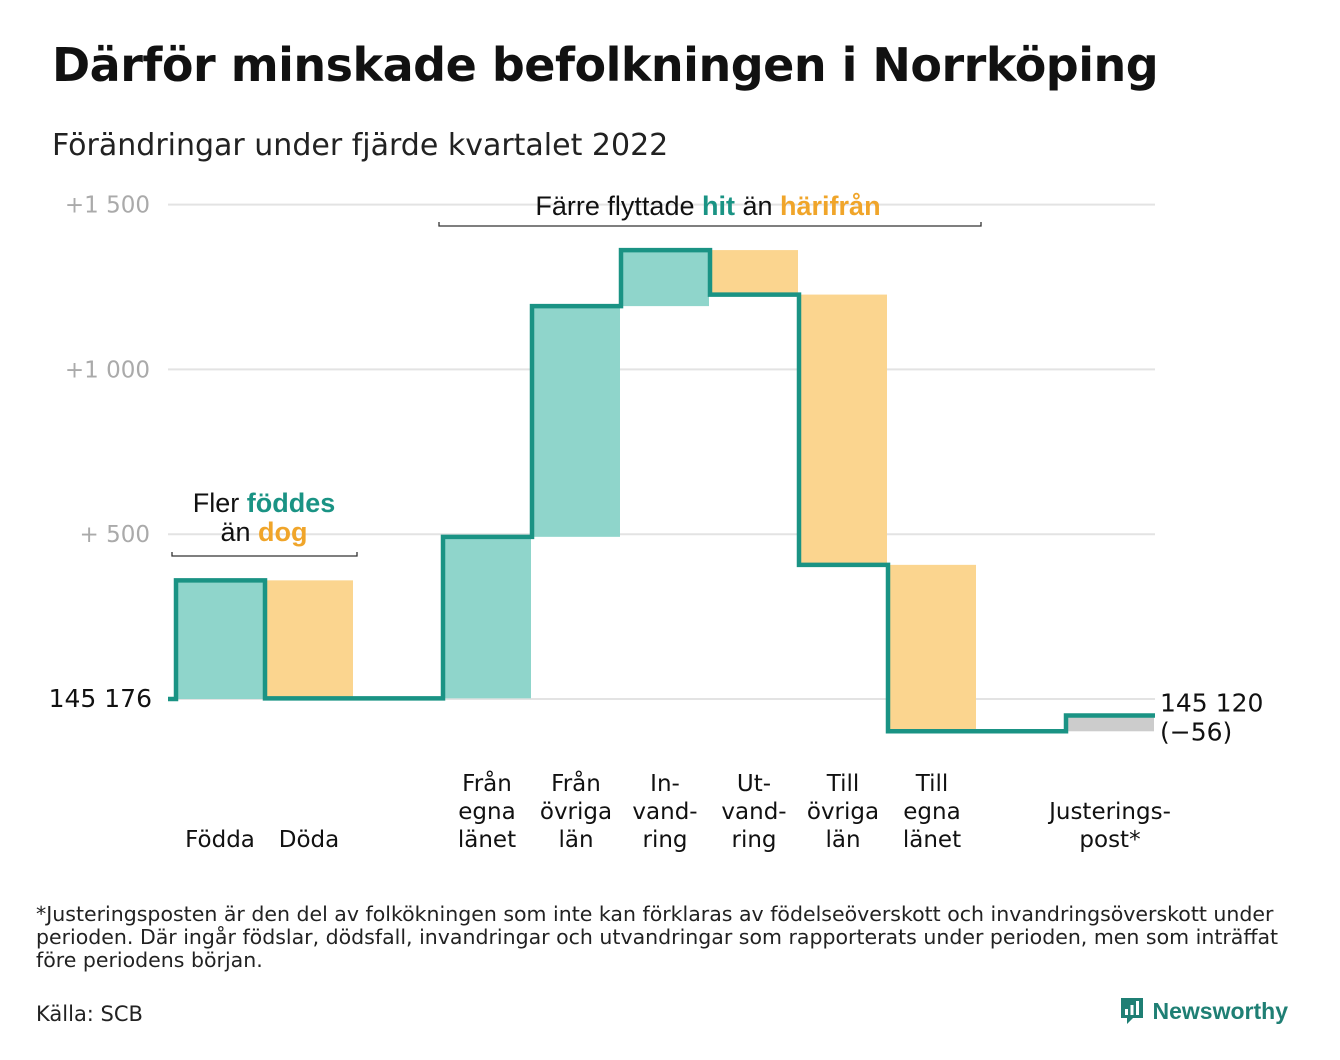  I want to click on annotation-births-deaths-line2: än dog, so click(263, 532).